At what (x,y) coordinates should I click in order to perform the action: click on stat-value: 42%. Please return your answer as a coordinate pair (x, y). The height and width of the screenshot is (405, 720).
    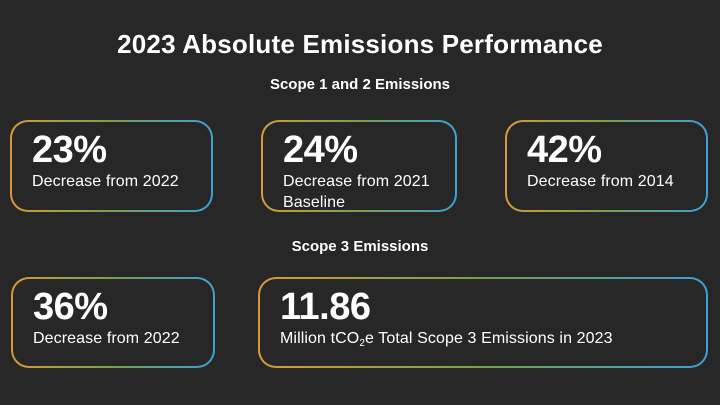
    Looking at the image, I should click on (564, 150).